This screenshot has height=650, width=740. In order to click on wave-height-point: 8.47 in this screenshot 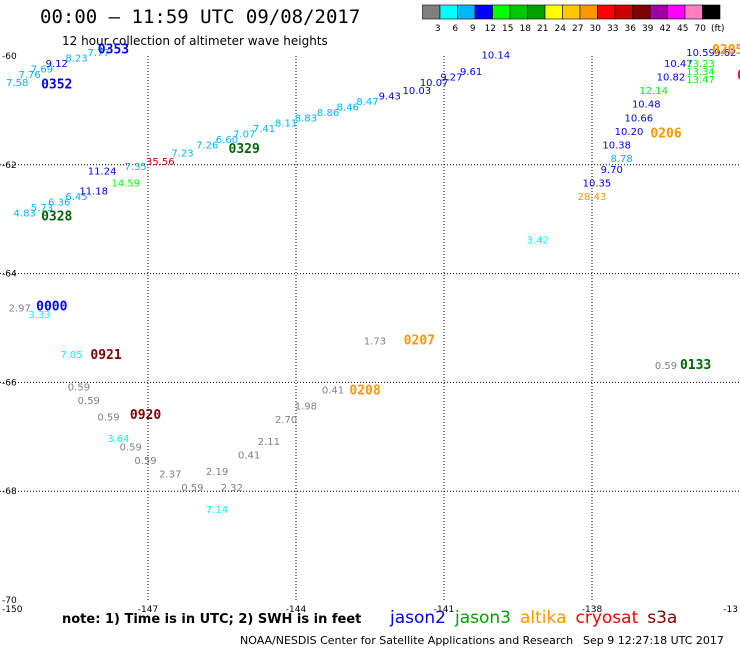, I will do `click(367, 102)`.